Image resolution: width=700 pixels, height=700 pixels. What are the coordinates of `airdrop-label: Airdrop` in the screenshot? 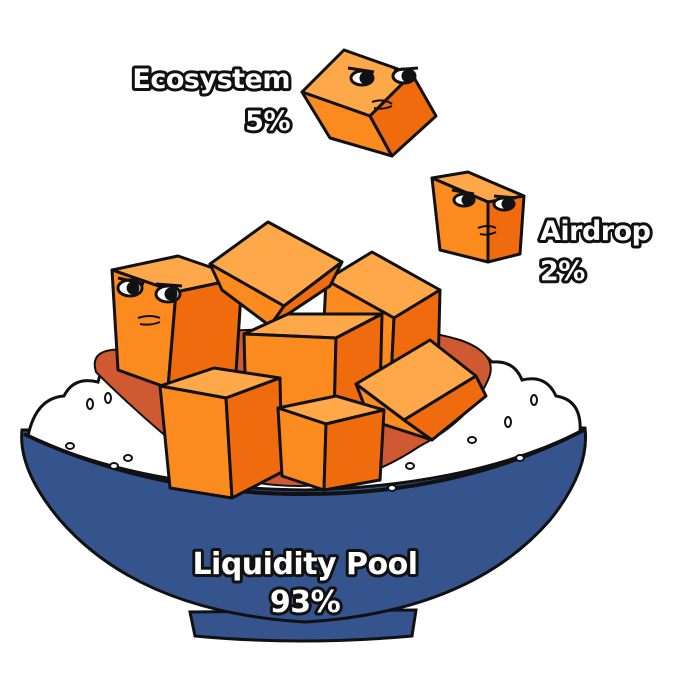 It's located at (595, 231).